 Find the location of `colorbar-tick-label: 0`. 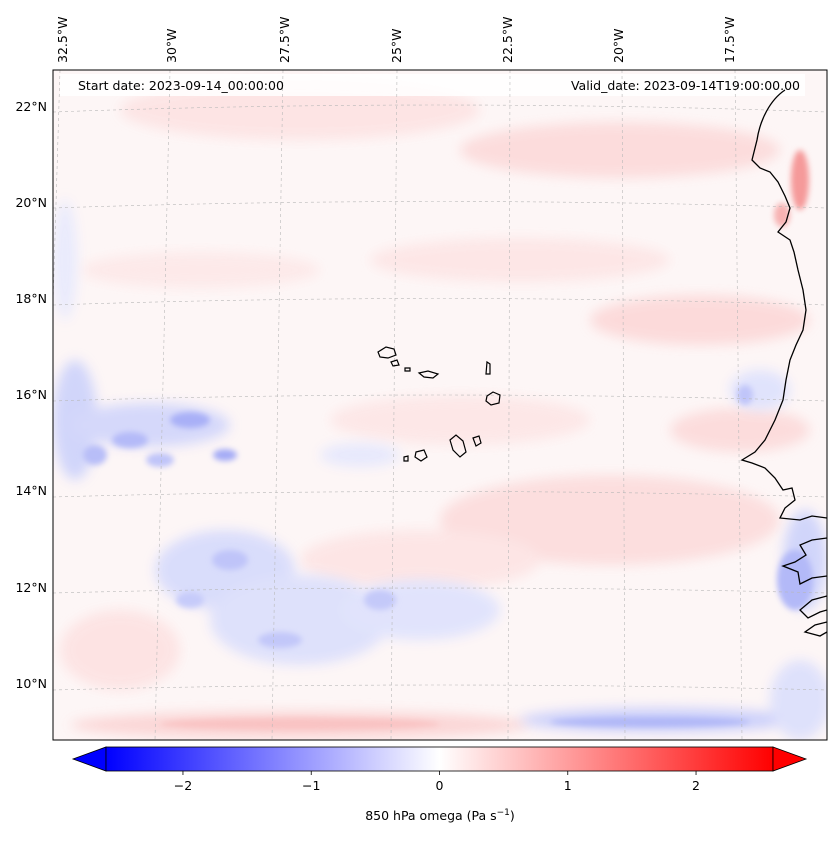

colorbar-tick-label: 0 is located at coordinates (440, 785).